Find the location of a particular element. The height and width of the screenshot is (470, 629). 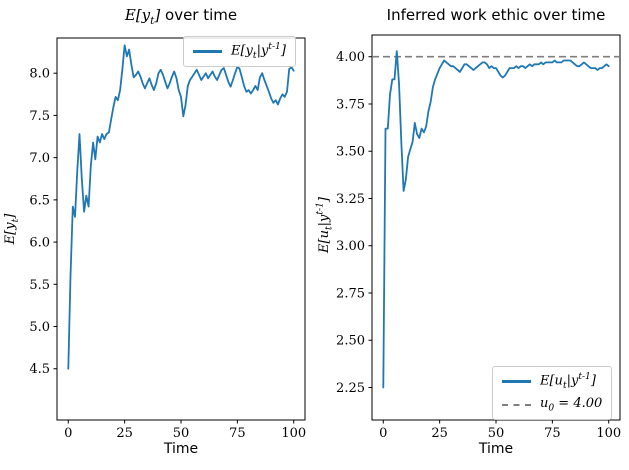

legend-right-row-series: E[ut|yt-1] is located at coordinates (552, 381).